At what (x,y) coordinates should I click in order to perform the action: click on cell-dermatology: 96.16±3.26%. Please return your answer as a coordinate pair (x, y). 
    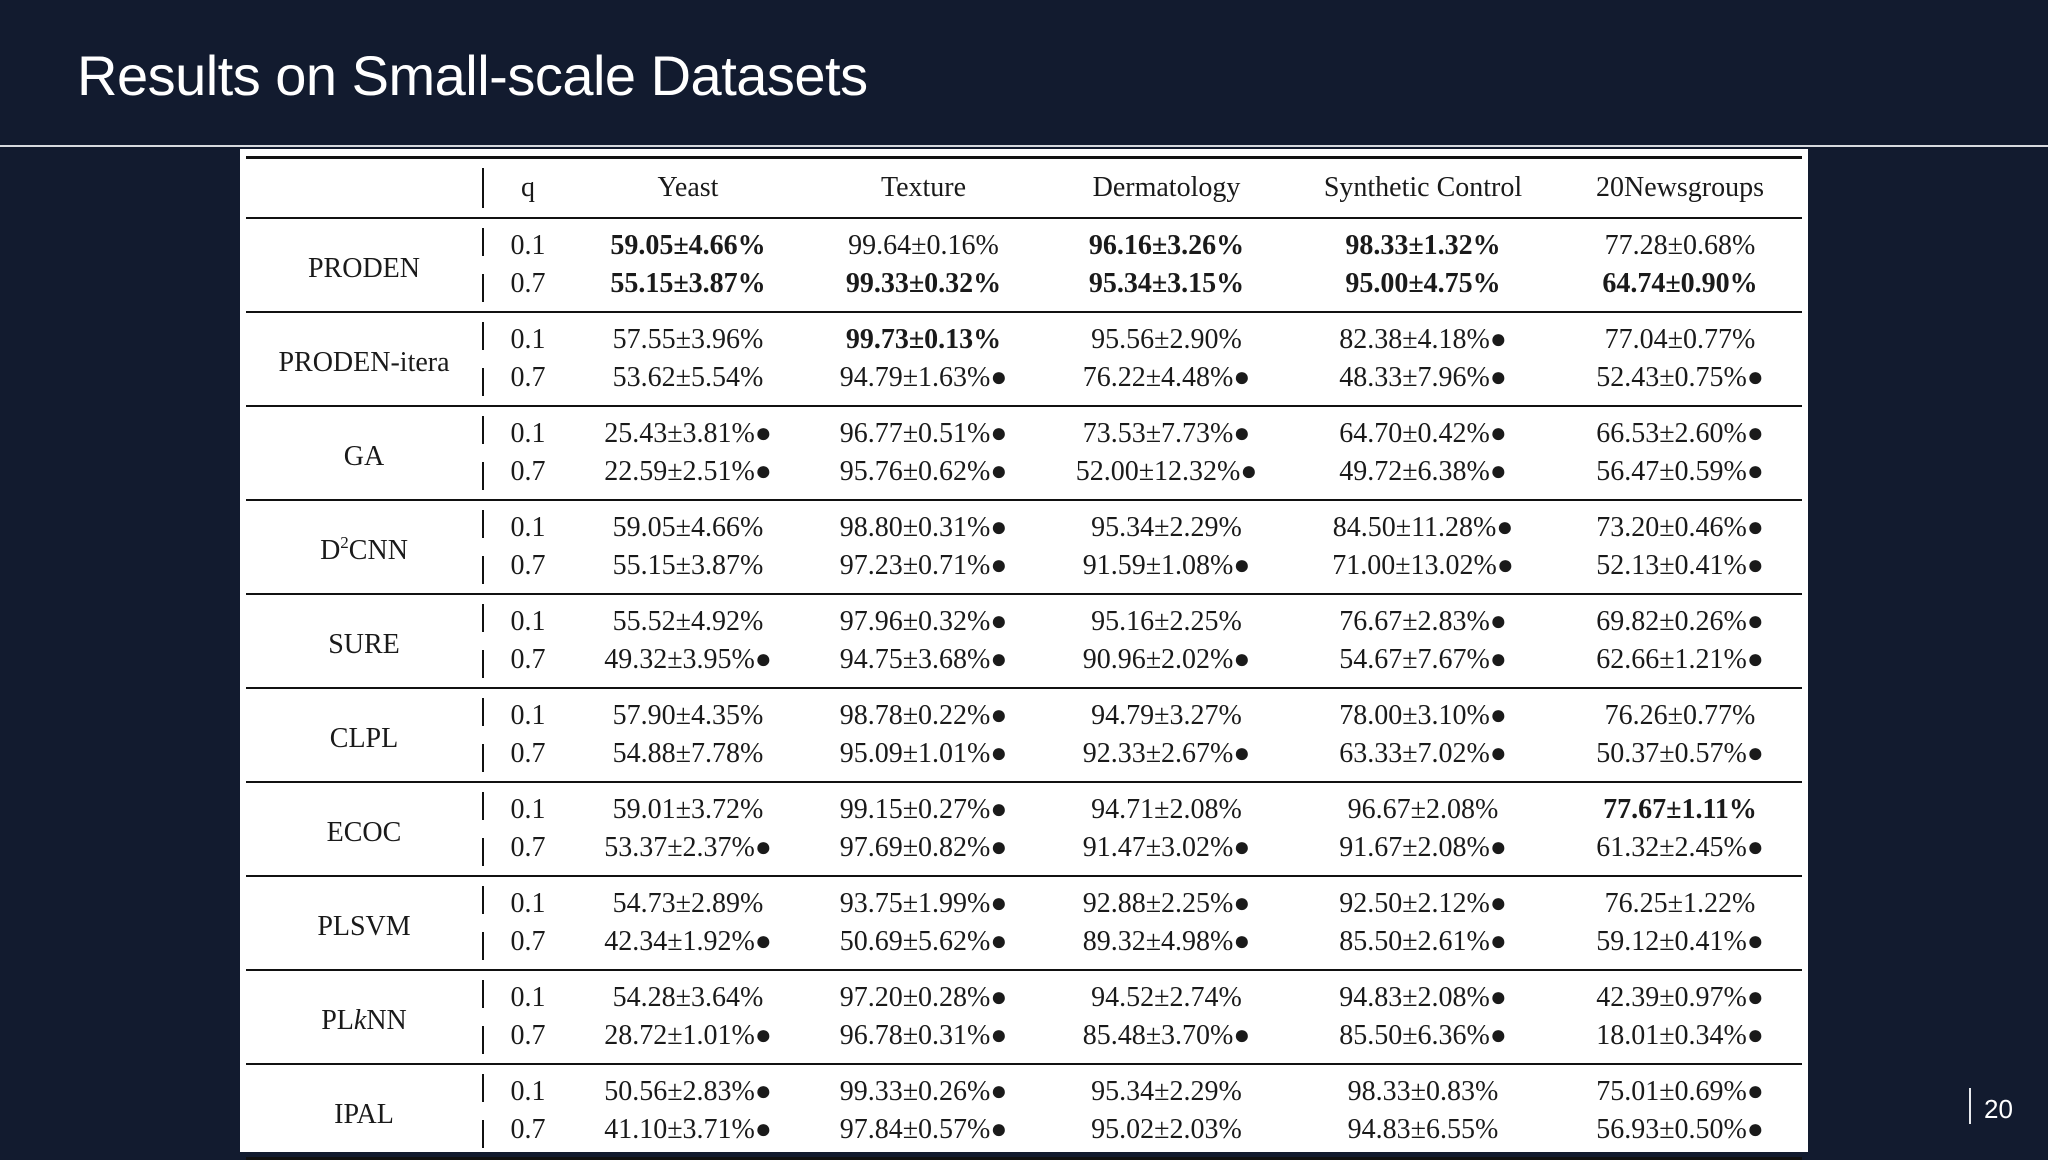
    Looking at the image, I should click on (1166, 245).